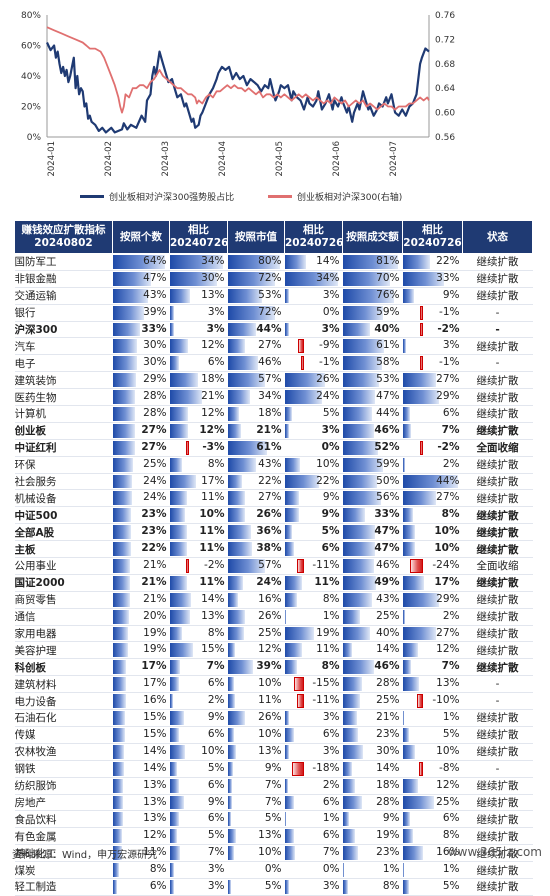 The width and height of the screenshot is (550, 896). What do you see at coordinates (63, 752) in the screenshot?
I see `row-name: 农林牧渔` at bounding box center [63, 752].